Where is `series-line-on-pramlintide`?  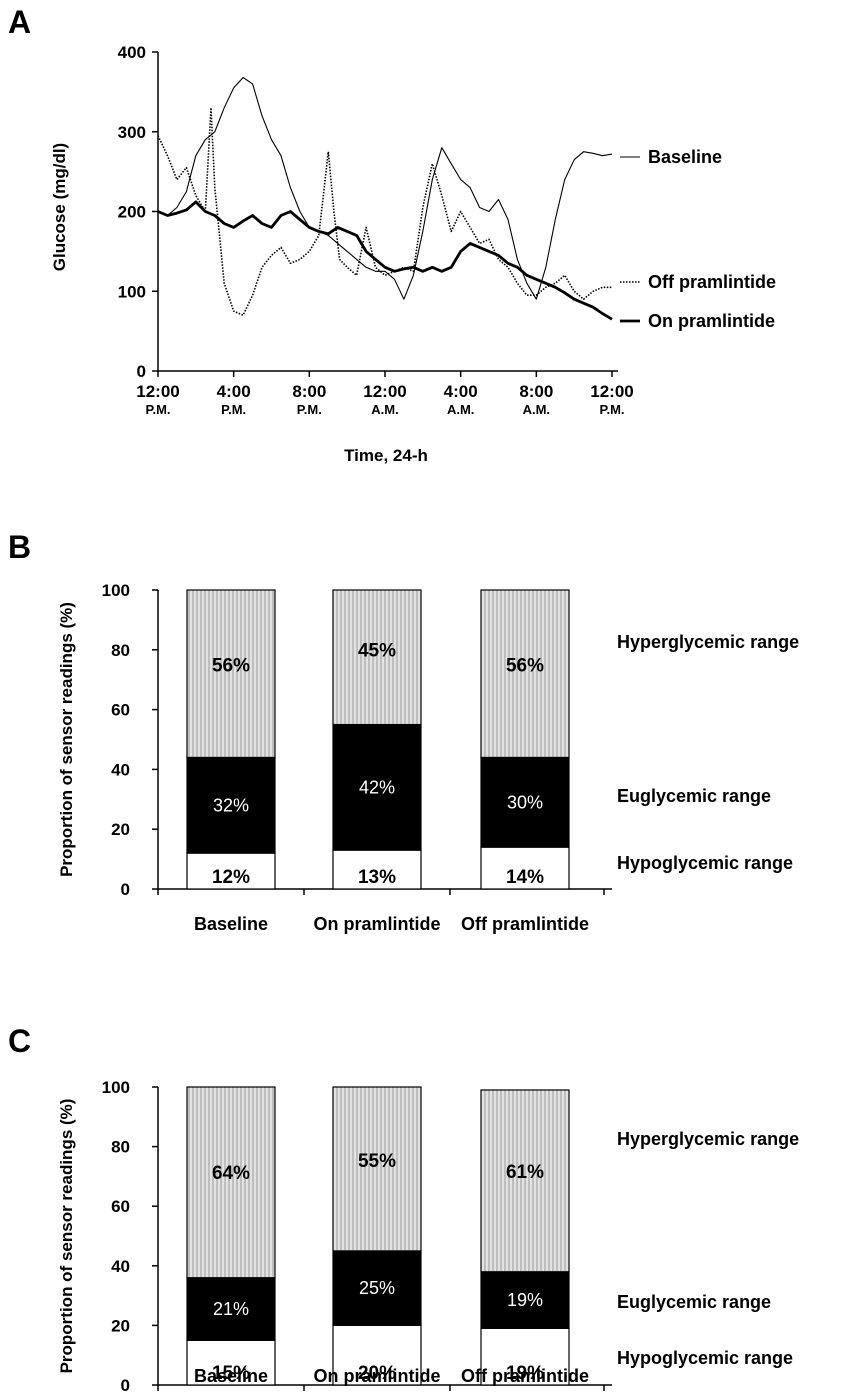
series-line-on-pramlintide is located at coordinates (385, 260).